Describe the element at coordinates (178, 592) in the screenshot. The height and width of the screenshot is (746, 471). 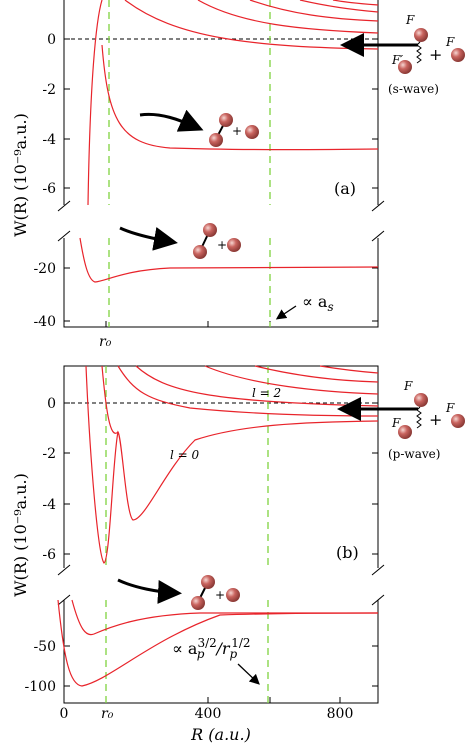
I see `panel-b-dimer-lower: +` at that location.